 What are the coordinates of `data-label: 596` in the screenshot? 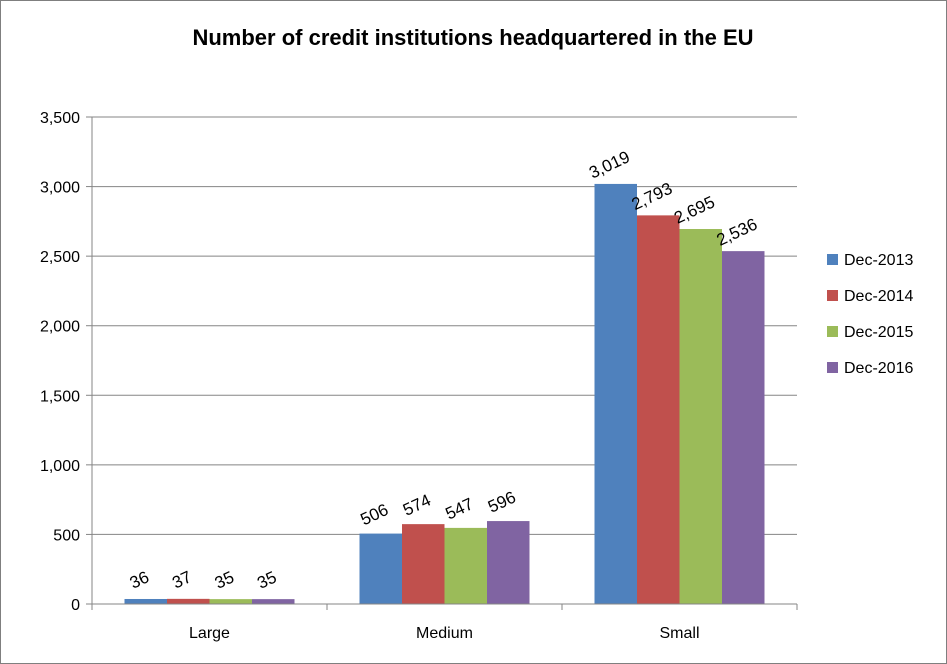 It's located at (502, 501).